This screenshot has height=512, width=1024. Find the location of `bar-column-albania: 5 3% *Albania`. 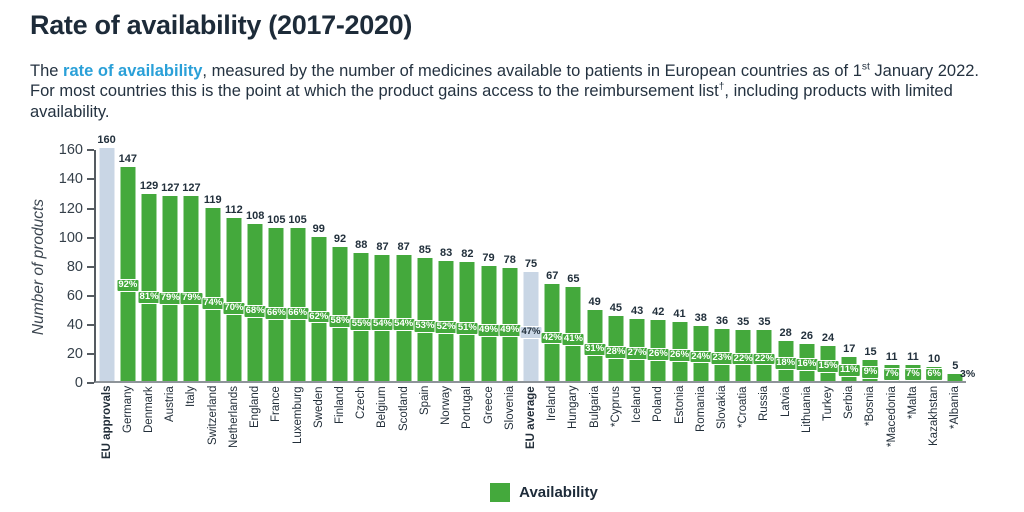

bar-column-albania: 5 3% *Albania is located at coordinates (960, 289).